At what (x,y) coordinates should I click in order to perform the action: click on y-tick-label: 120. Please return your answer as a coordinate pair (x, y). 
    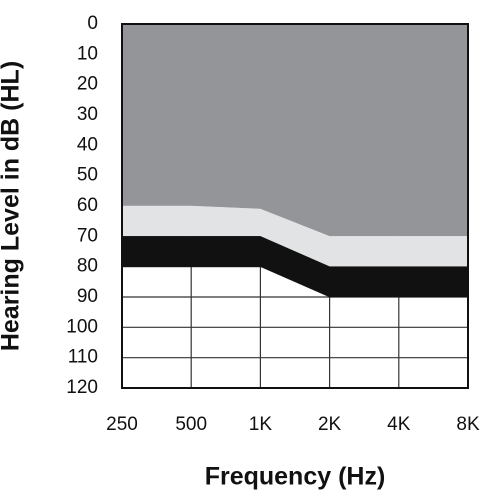
    Looking at the image, I should click on (82, 387).